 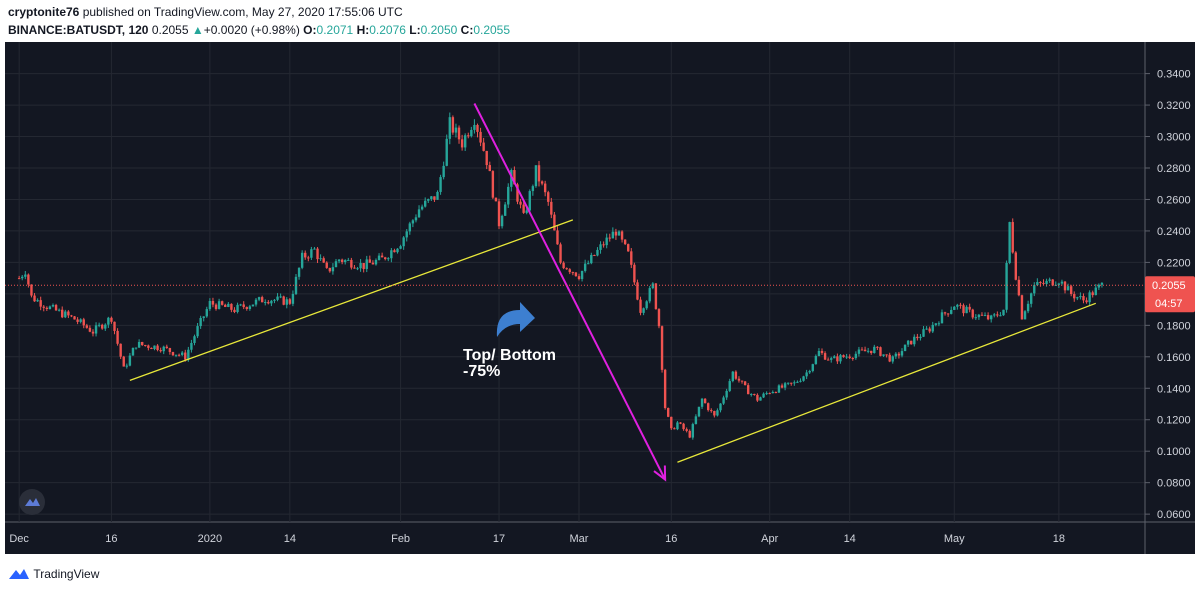 I want to click on tradingview-brand: TradingView, so click(x=53, y=573).